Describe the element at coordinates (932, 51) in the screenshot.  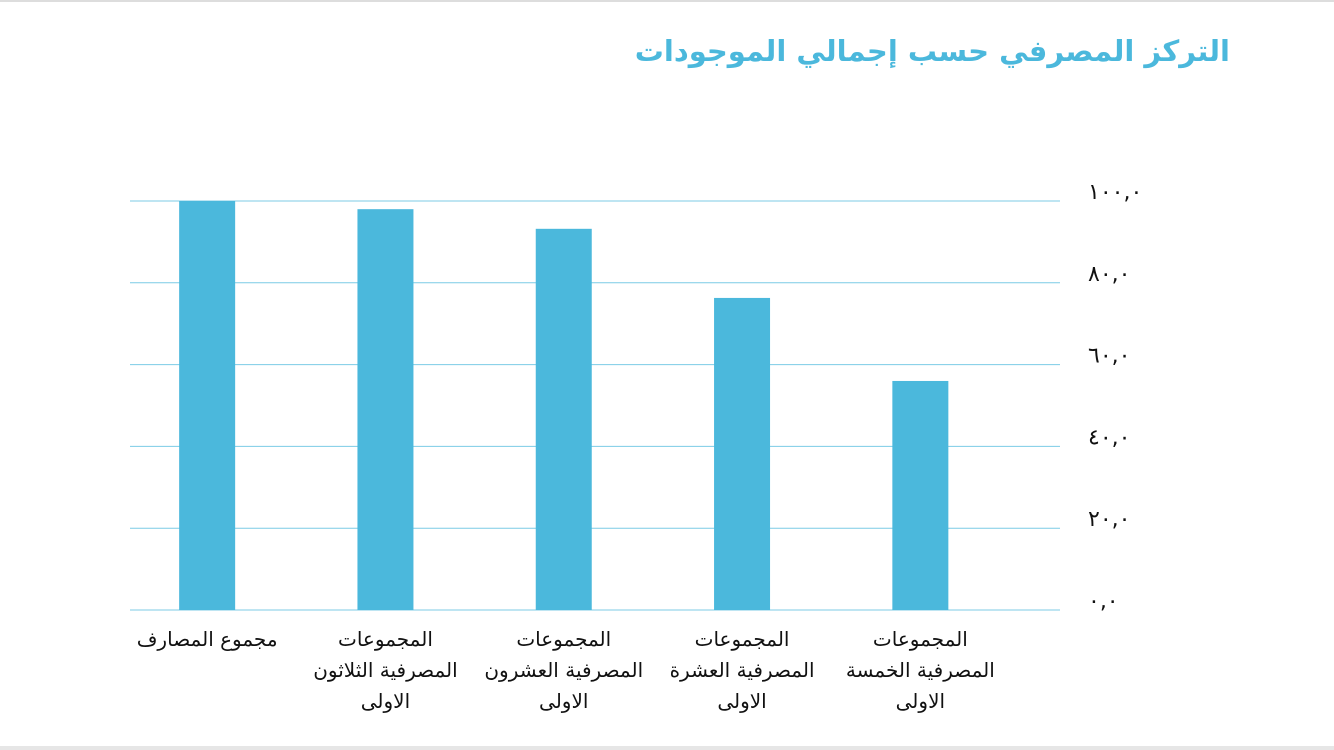
I see `chart-title: التركز المصرفي حسب إجمالي الموجودات` at that location.